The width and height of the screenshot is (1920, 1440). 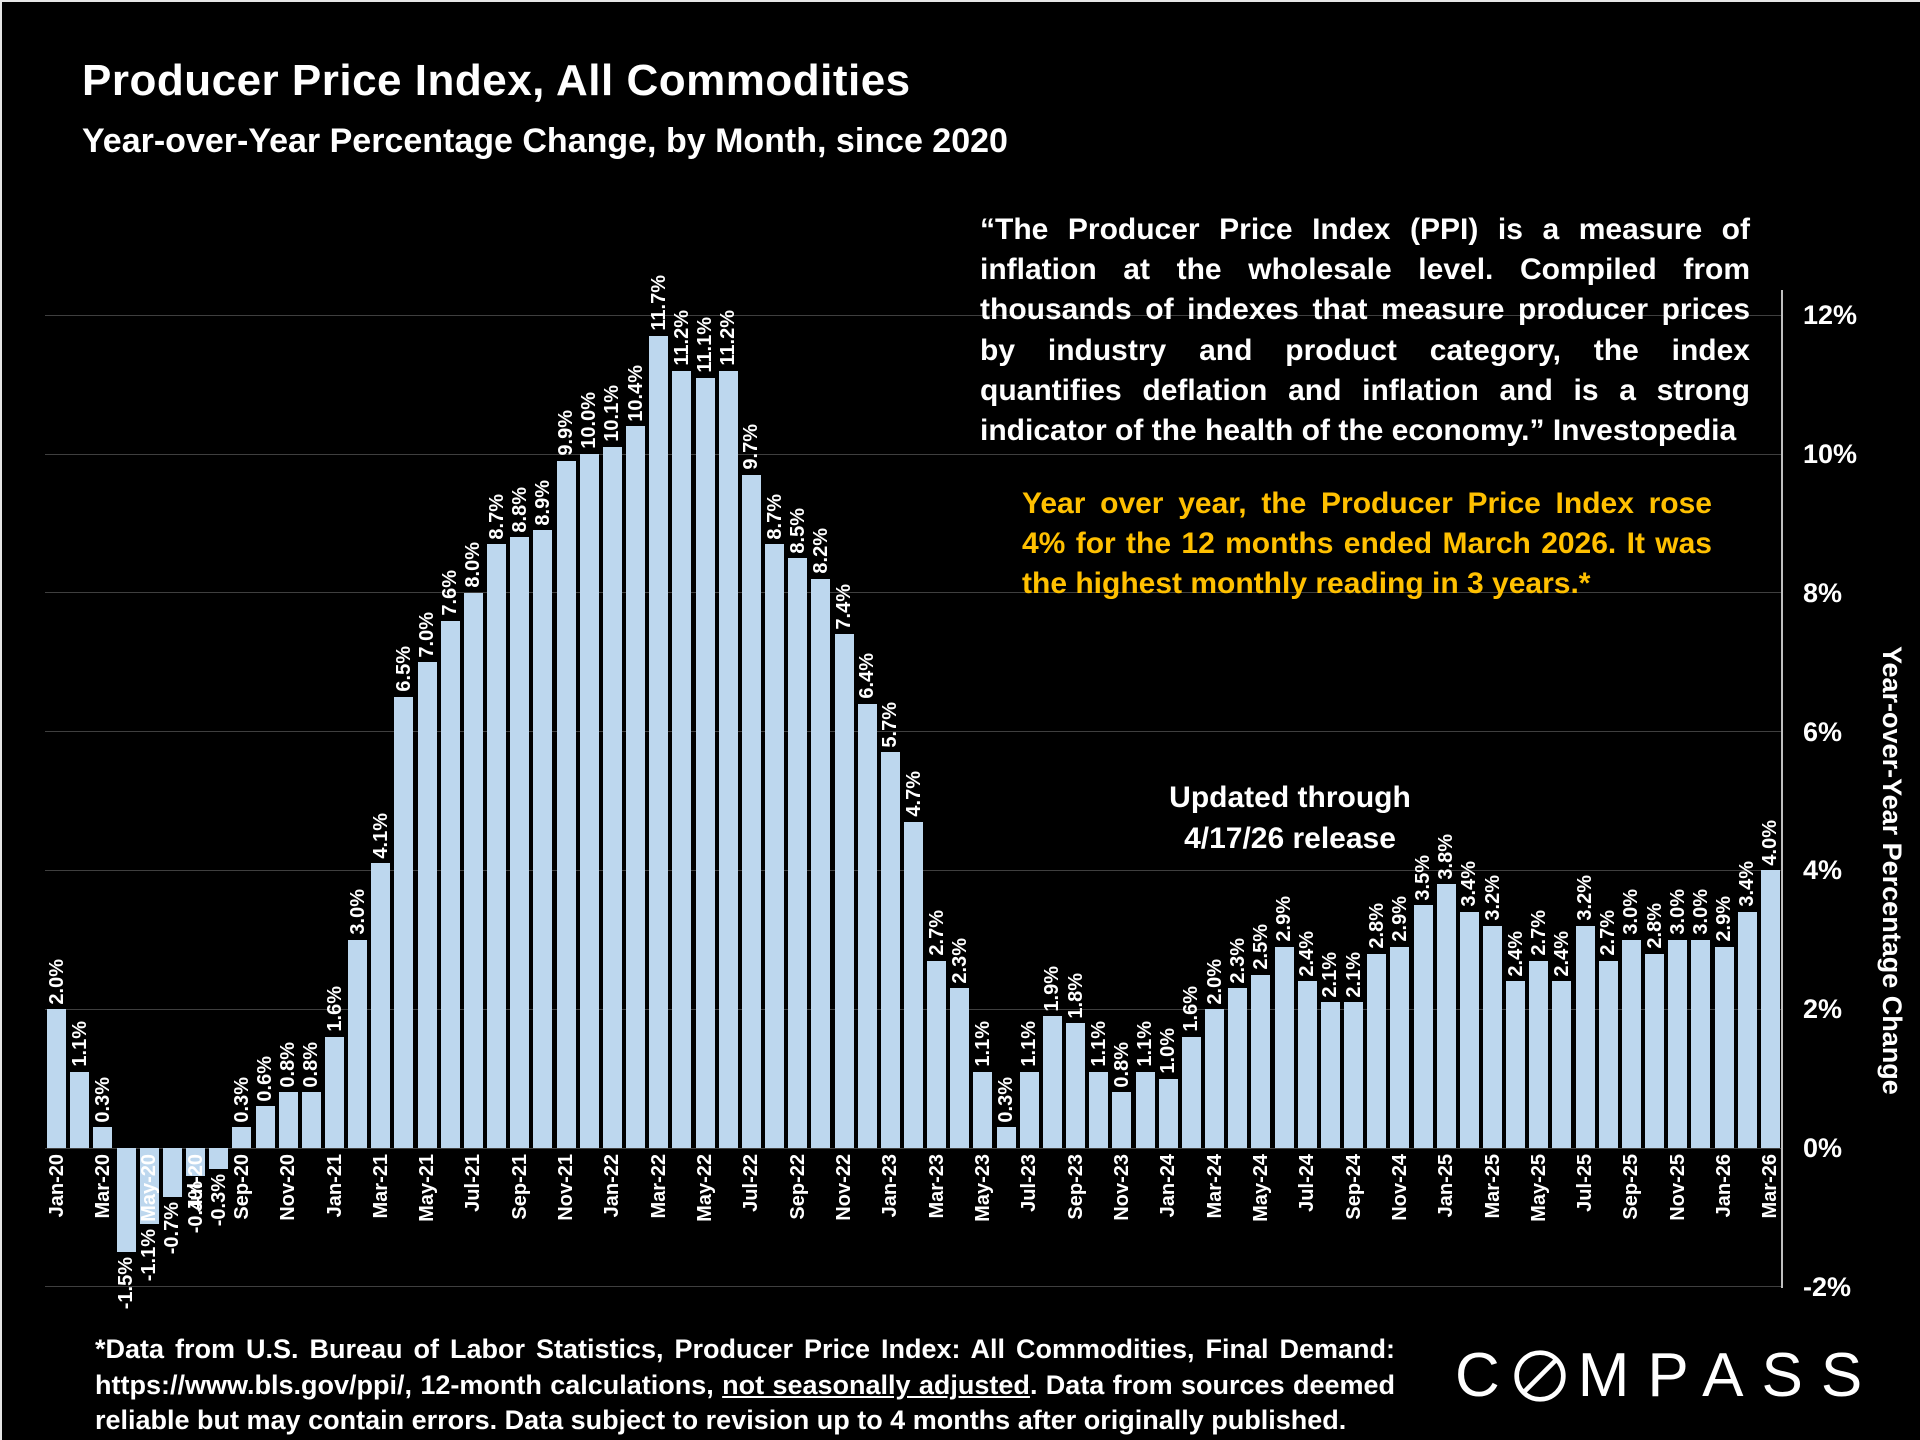 I want to click on bar-value-label: -0.3%, so click(x=218, y=1200).